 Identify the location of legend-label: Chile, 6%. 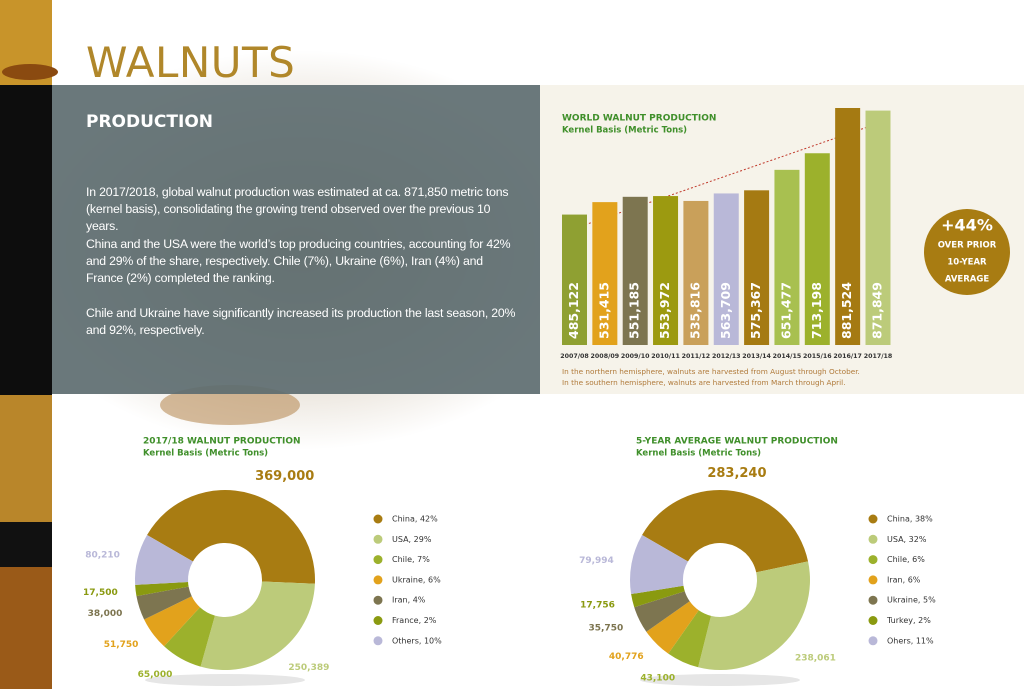
(906, 559).